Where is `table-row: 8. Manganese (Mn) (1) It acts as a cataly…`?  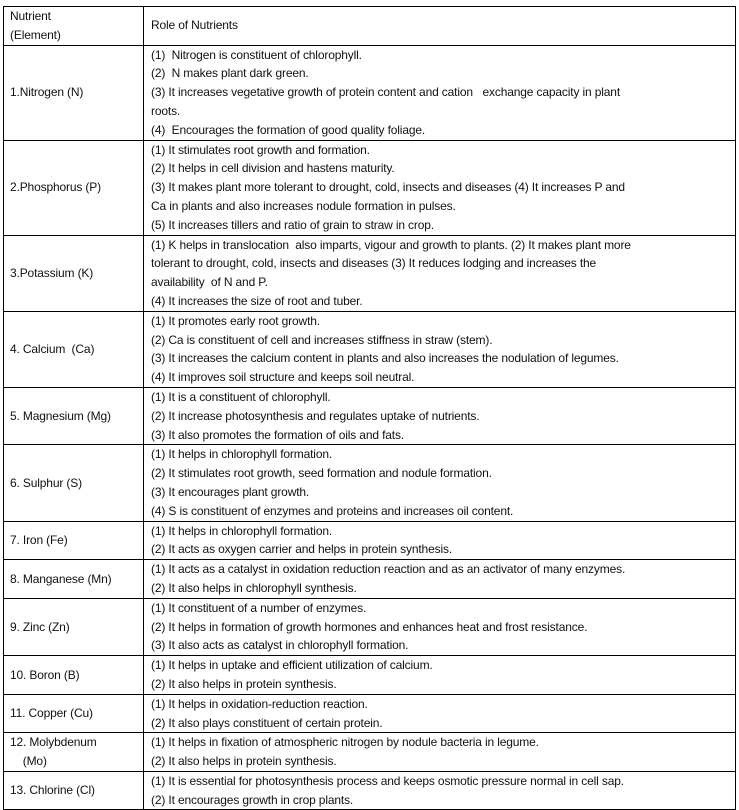 table-row: 8. Manganese (Mn) (1) It acts as a cataly… is located at coordinates (369, 579).